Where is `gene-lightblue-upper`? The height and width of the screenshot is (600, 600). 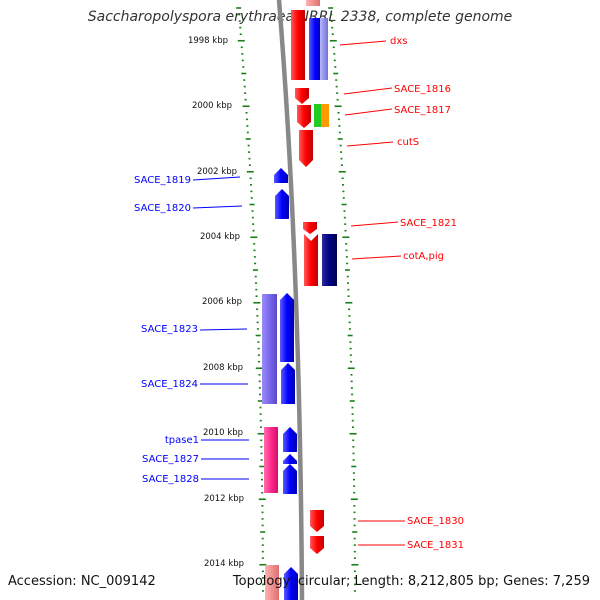
gene-lightblue-upper is located at coordinates (324, 49).